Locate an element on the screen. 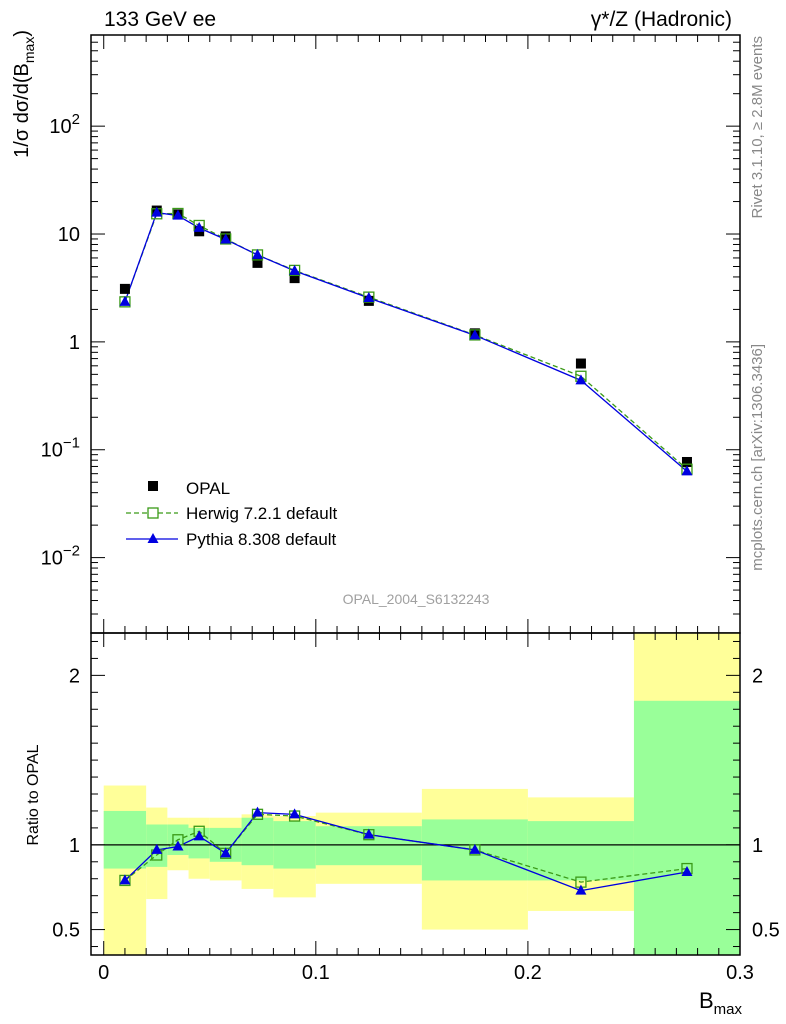 Image resolution: width=786 pixels, height=1024 pixels. ratio-y-tick-label: 1 is located at coordinates (74, 846).